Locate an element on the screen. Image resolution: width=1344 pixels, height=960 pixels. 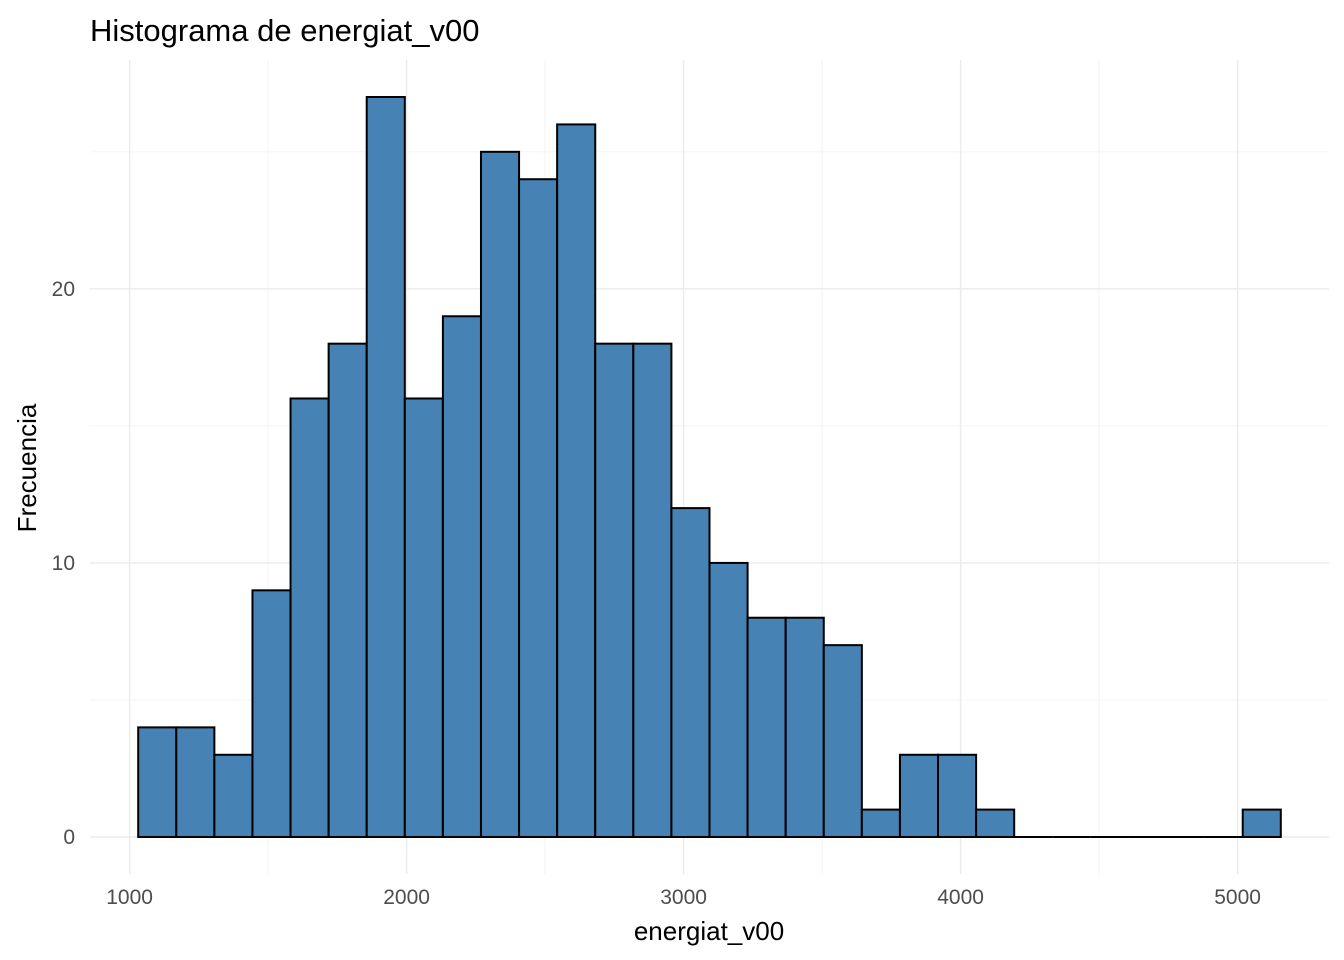
x-tick-label: 4000 is located at coordinates (960, 897).